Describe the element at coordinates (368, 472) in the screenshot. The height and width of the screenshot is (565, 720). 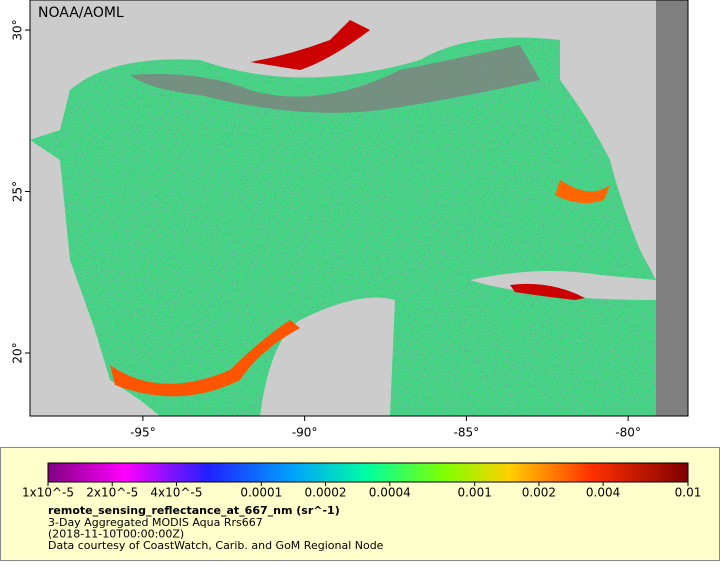
I see `colorbar` at that location.